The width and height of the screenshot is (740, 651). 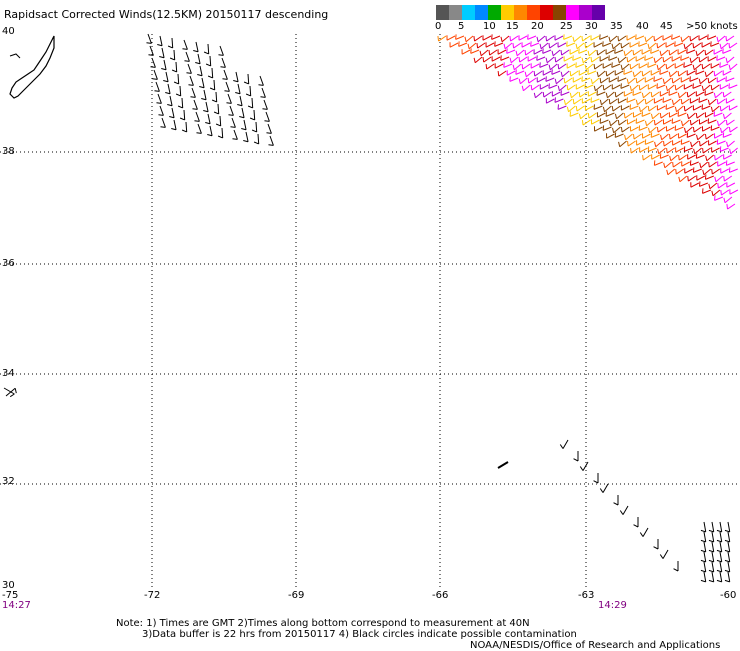 I want to click on legend-label: 25, so click(x=566, y=26).